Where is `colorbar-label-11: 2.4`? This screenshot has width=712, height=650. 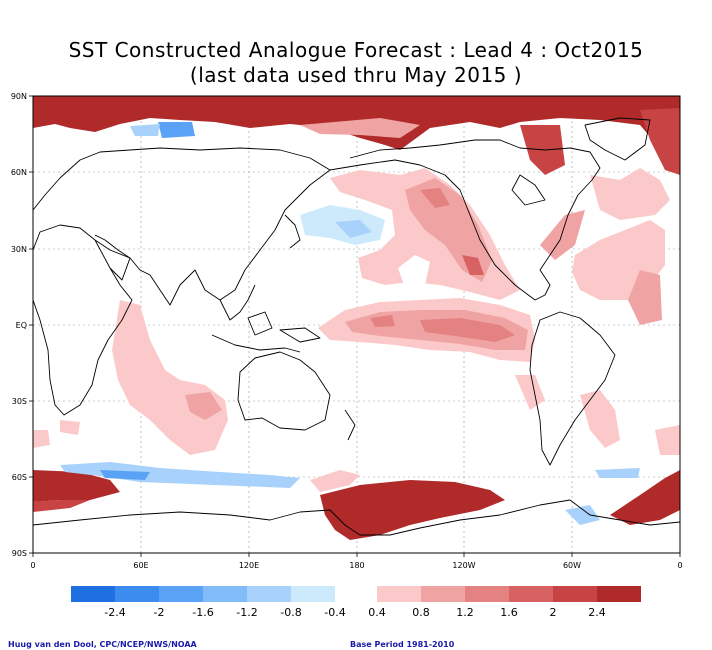
colorbar-label-11: 2.4 is located at coordinates (597, 612).